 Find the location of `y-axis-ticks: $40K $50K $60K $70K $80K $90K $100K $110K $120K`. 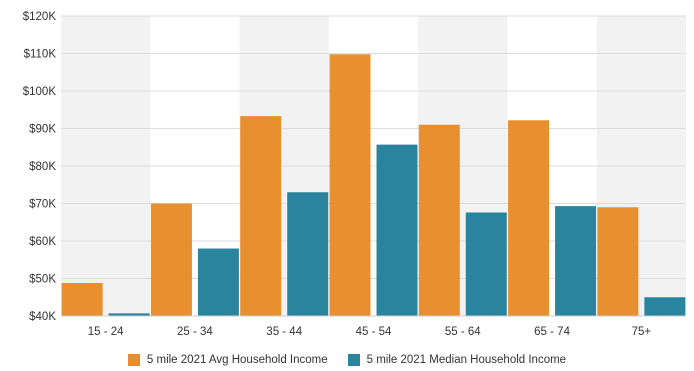

y-axis-ticks: $40K $50K $60K $70K $80K $90K $100K $110K $120K is located at coordinates (40, 167).